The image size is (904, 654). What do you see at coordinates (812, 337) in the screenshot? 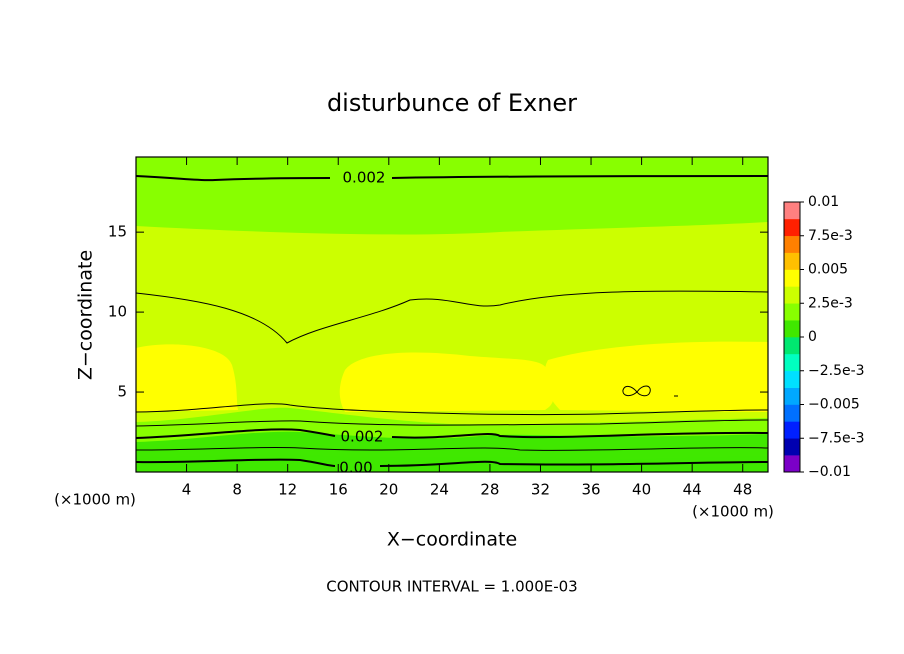
I see `colorbar-tick-label: 0` at bounding box center [812, 337].